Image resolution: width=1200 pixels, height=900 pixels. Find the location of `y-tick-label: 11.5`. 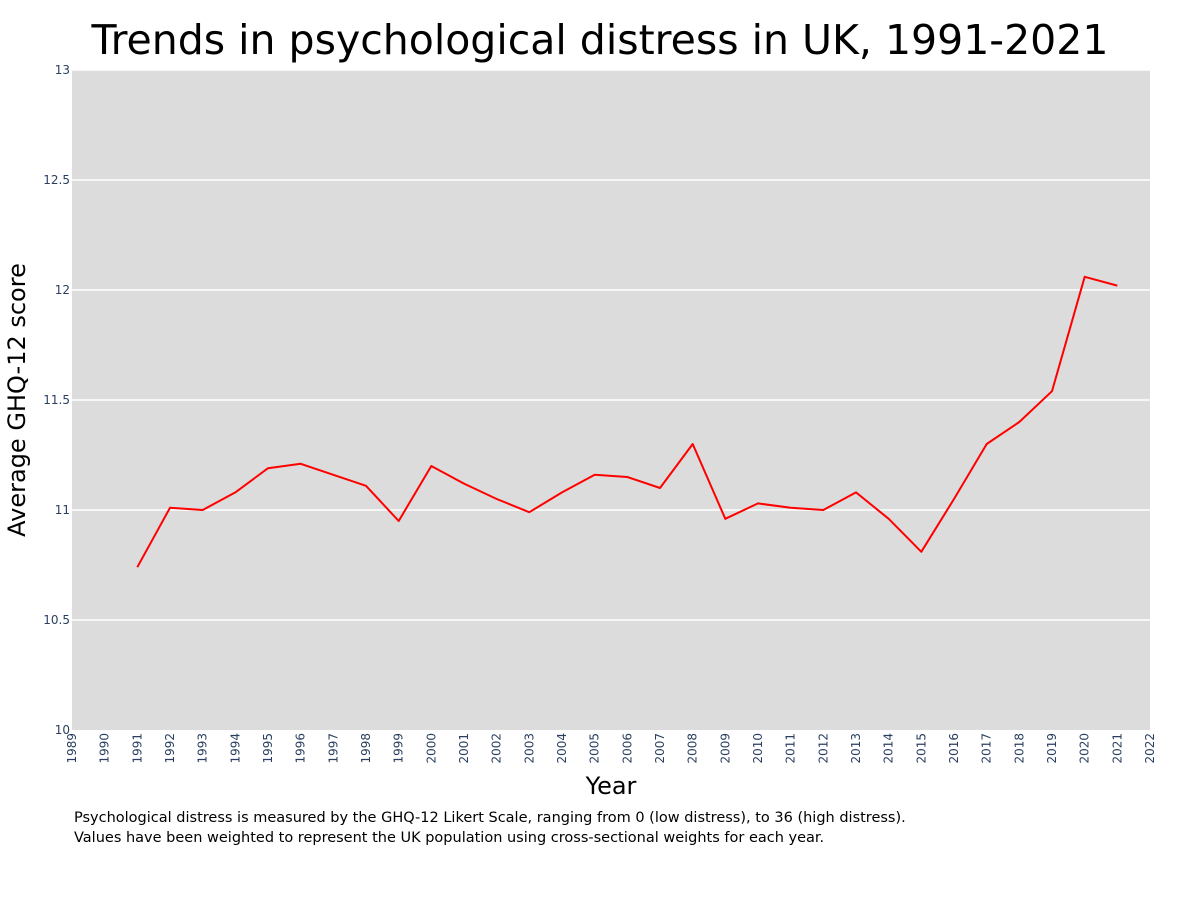

y-tick-label: 11.5 is located at coordinates (56, 400).